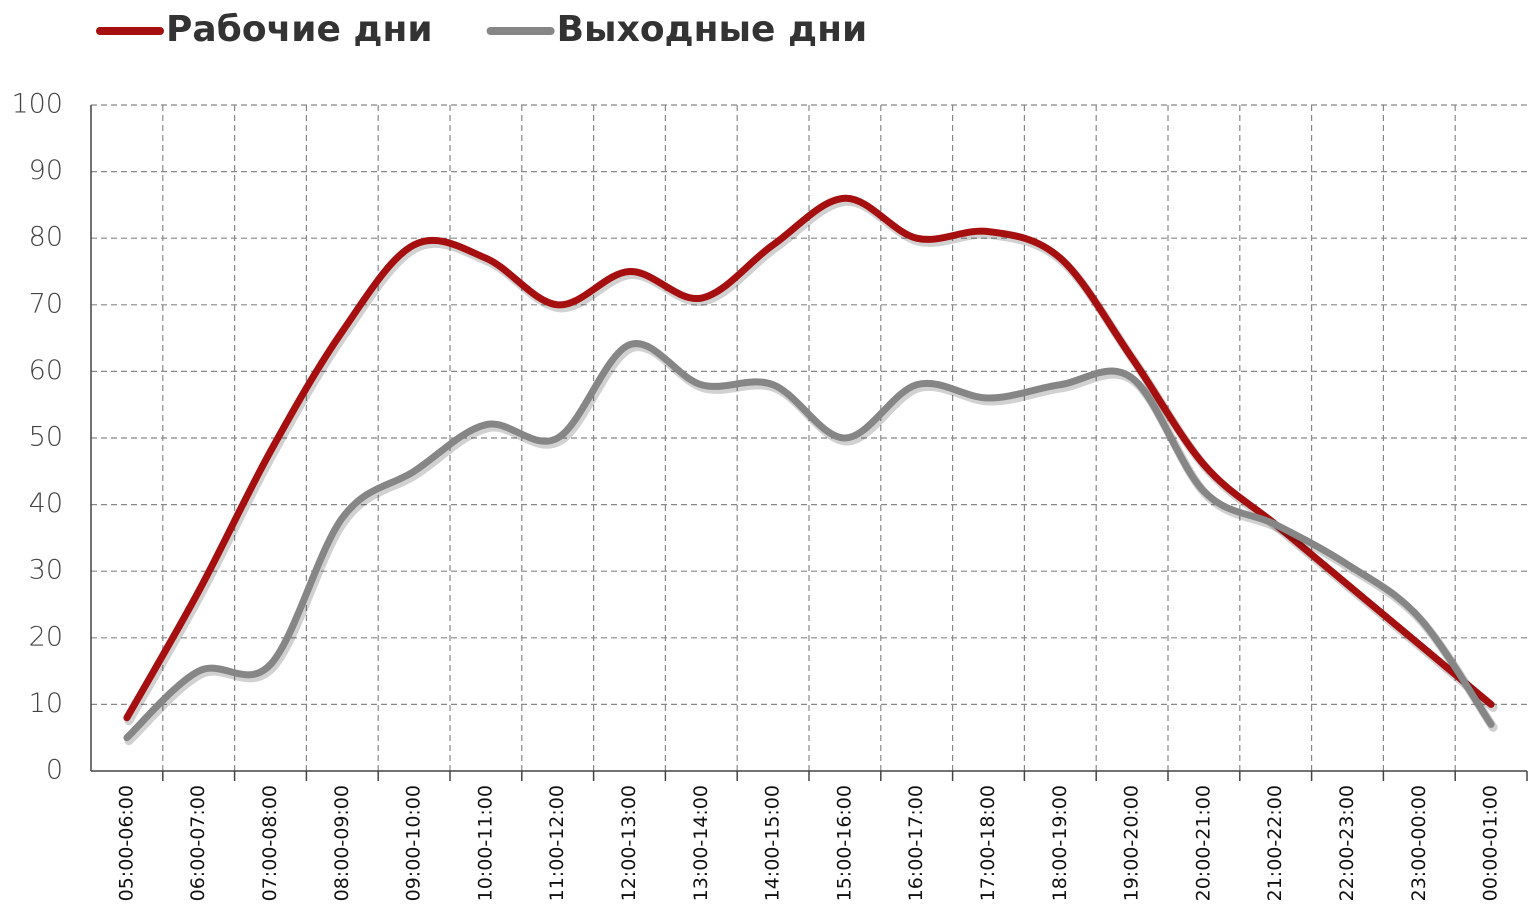 The image size is (1528, 912). What do you see at coordinates (46, 570) in the screenshot?
I see `y-tick-label: 30` at bounding box center [46, 570].